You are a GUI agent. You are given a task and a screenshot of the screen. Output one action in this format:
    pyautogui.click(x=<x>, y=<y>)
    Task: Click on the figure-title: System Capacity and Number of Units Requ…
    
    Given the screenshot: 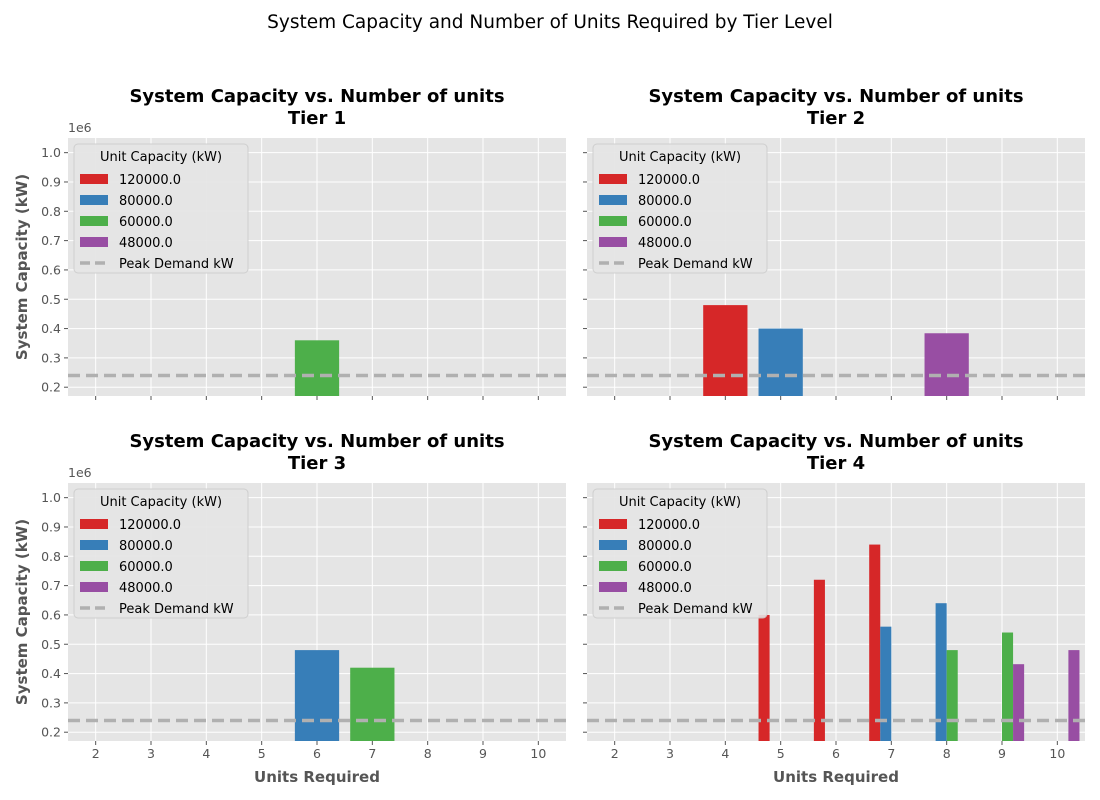 What is the action you would take?
    pyautogui.click(x=550, y=22)
    